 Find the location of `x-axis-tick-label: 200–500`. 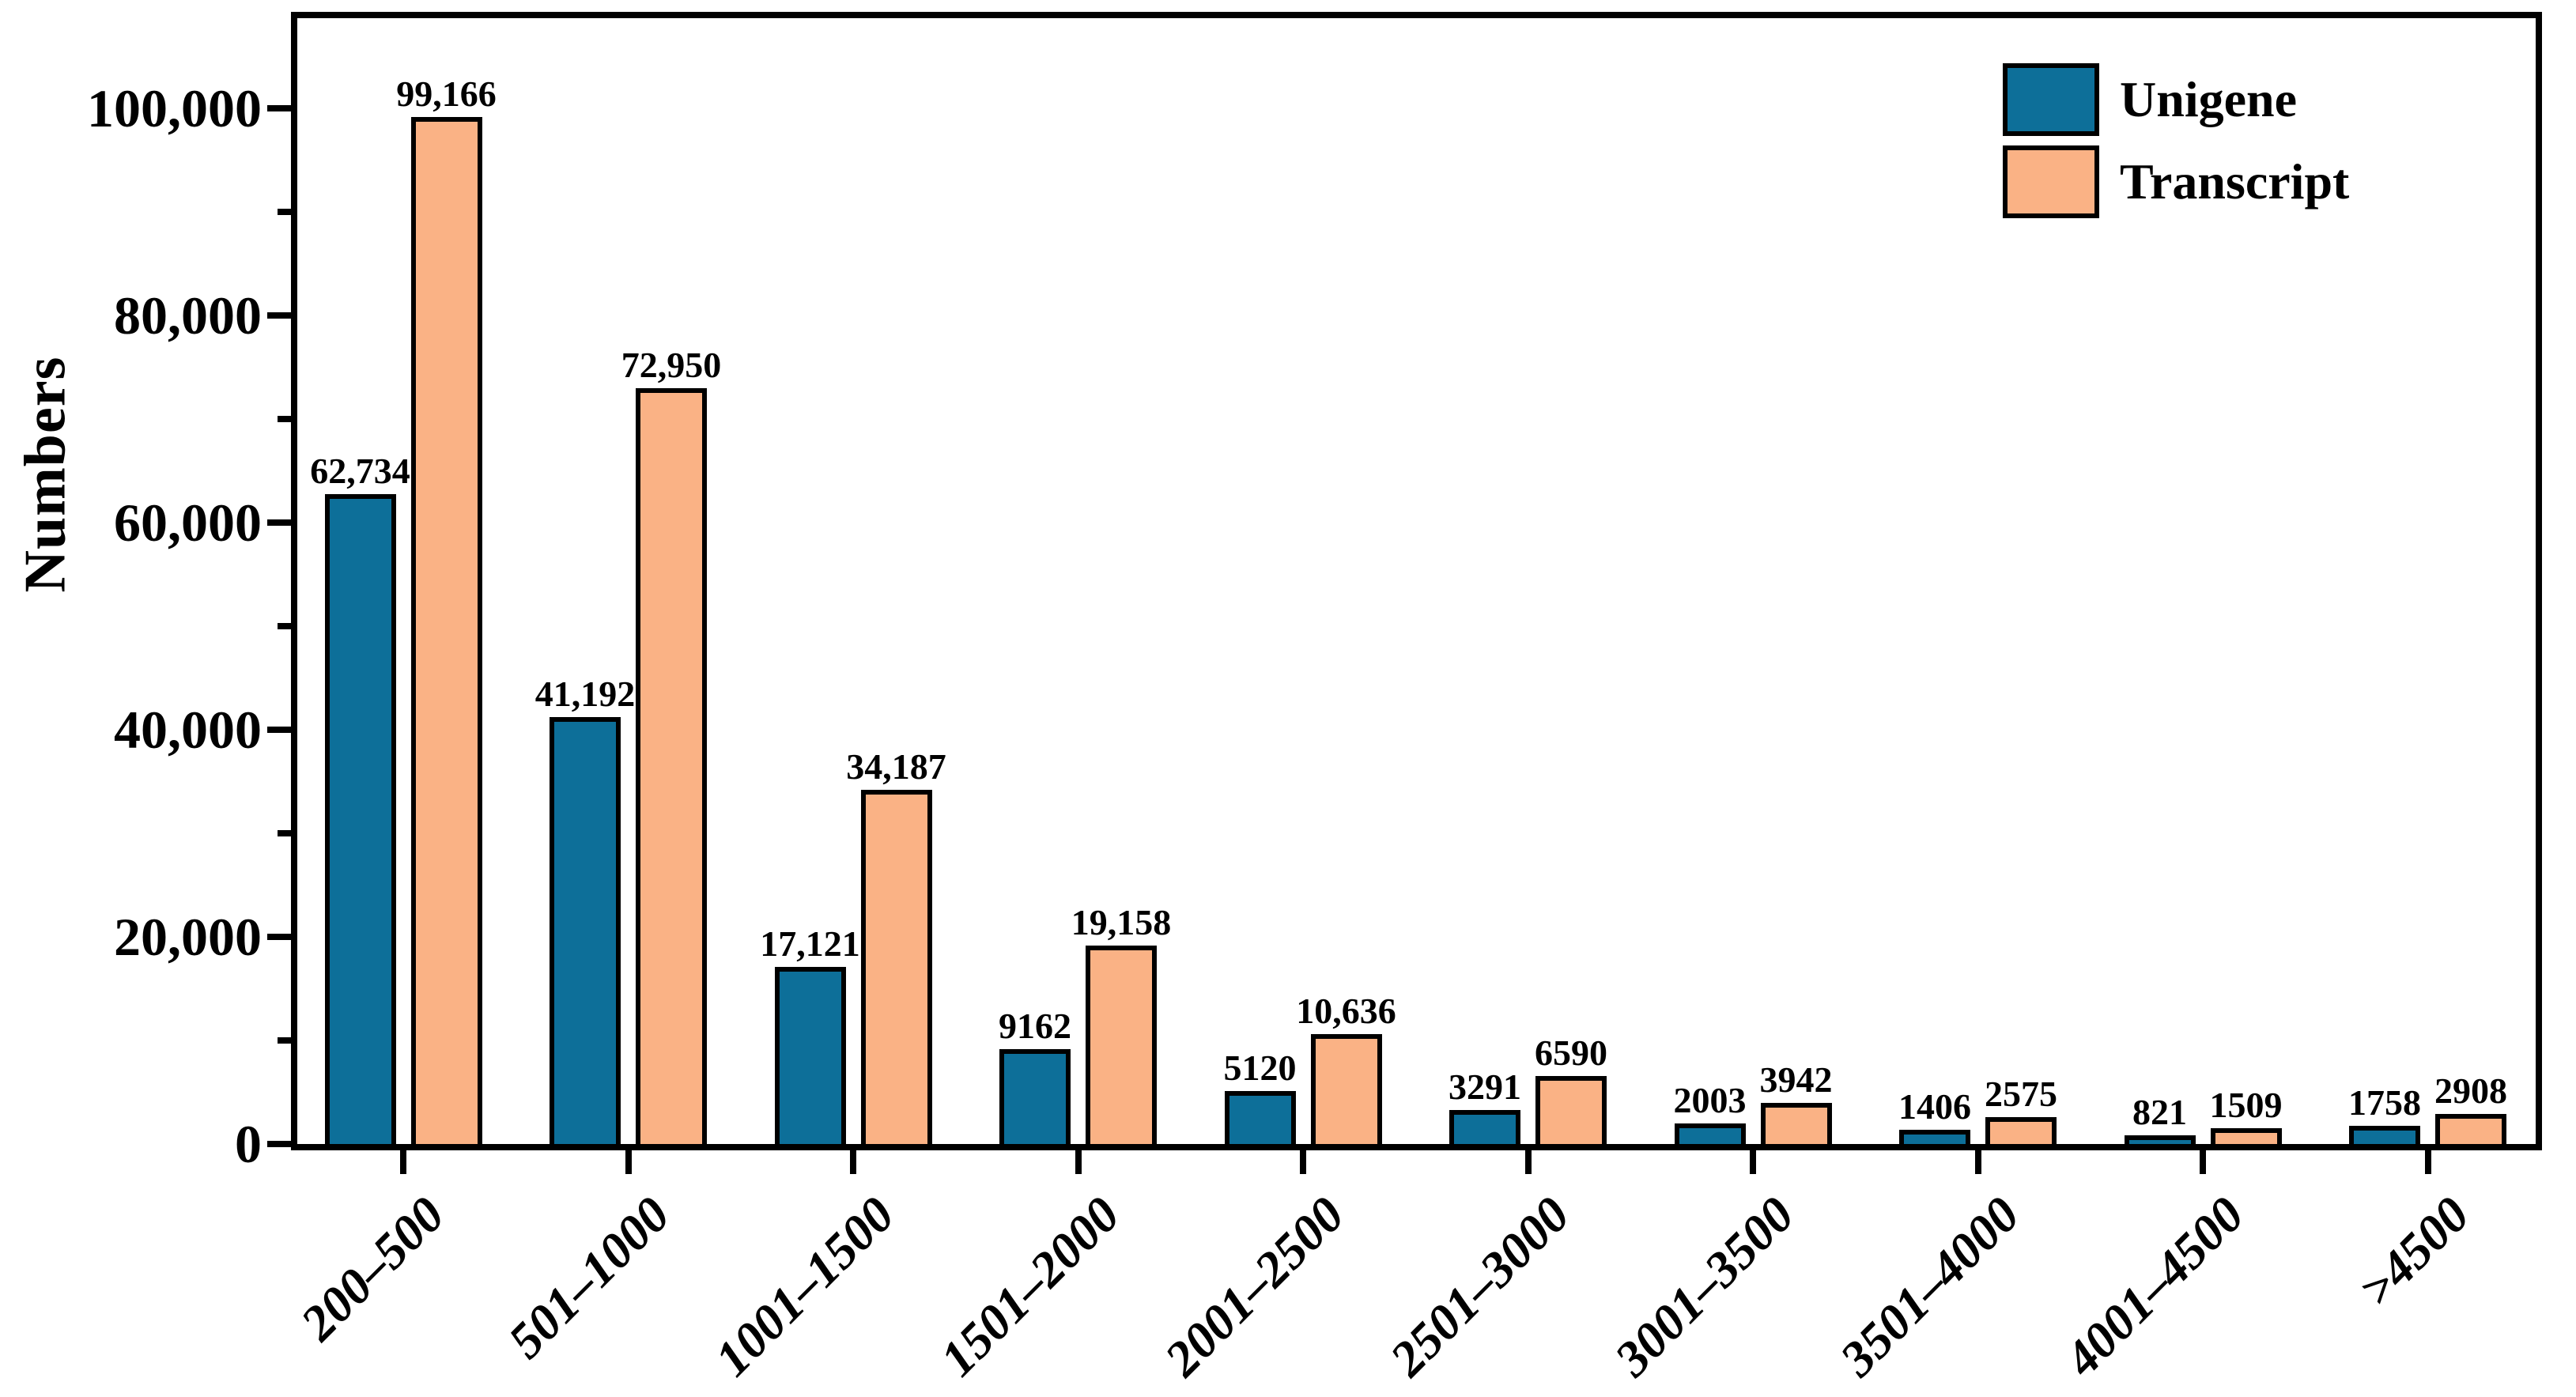

x-axis-tick-label: 200–500 is located at coordinates (372, 1268).